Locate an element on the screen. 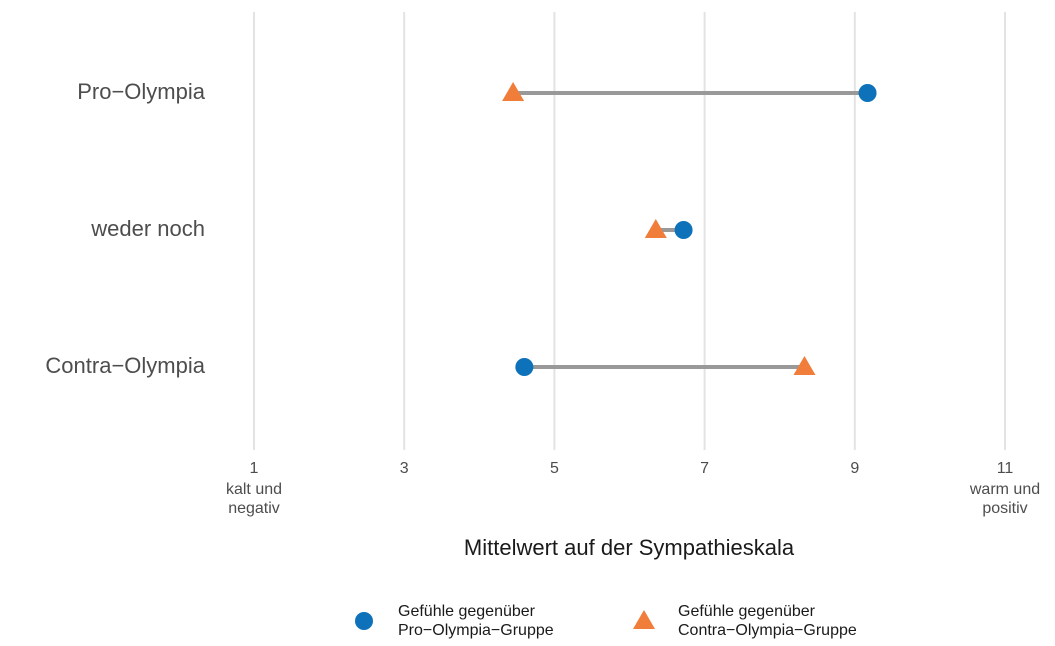 The width and height of the screenshot is (1055, 646). x-tick-label: 11 is located at coordinates (1005, 468).